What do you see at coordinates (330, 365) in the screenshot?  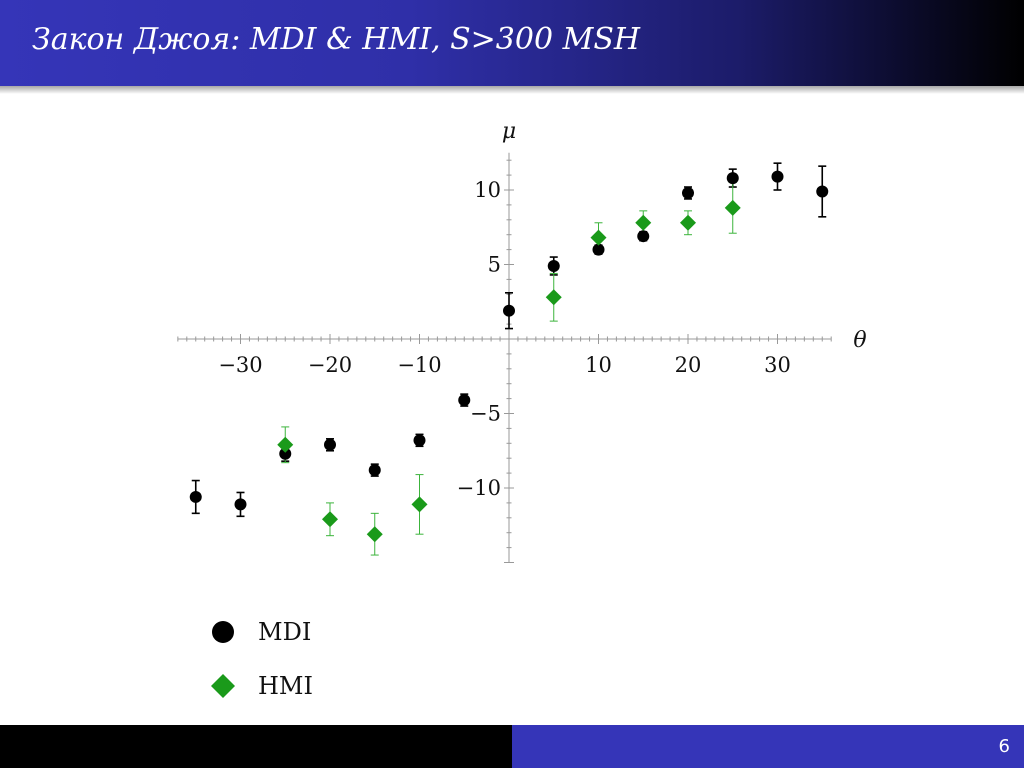 I see `x-tick-label: −20` at bounding box center [330, 365].